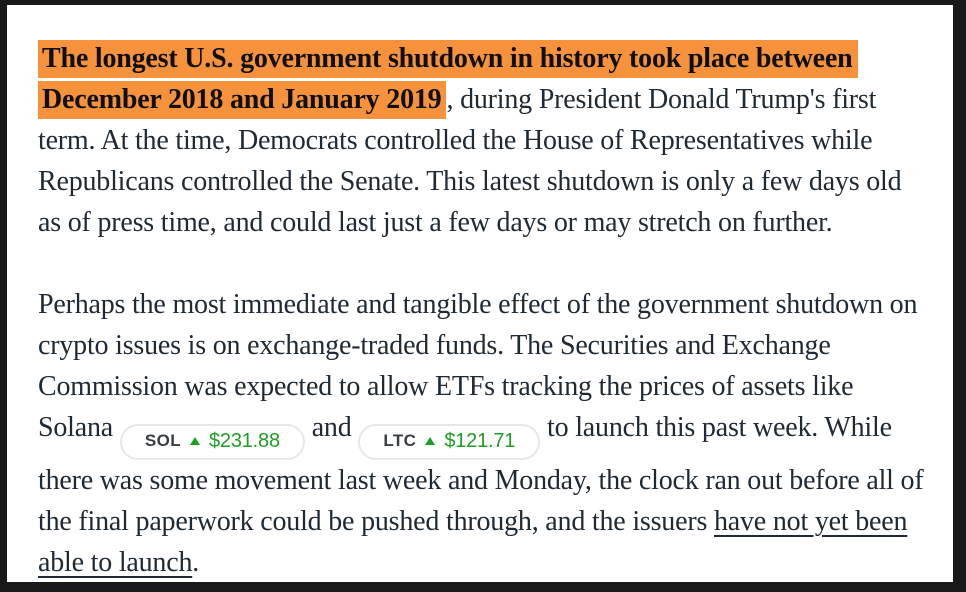 This screenshot has height=592, width=966. What do you see at coordinates (480, 440) in the screenshot?
I see `ticker-price-ltc: $121.71` at bounding box center [480, 440].